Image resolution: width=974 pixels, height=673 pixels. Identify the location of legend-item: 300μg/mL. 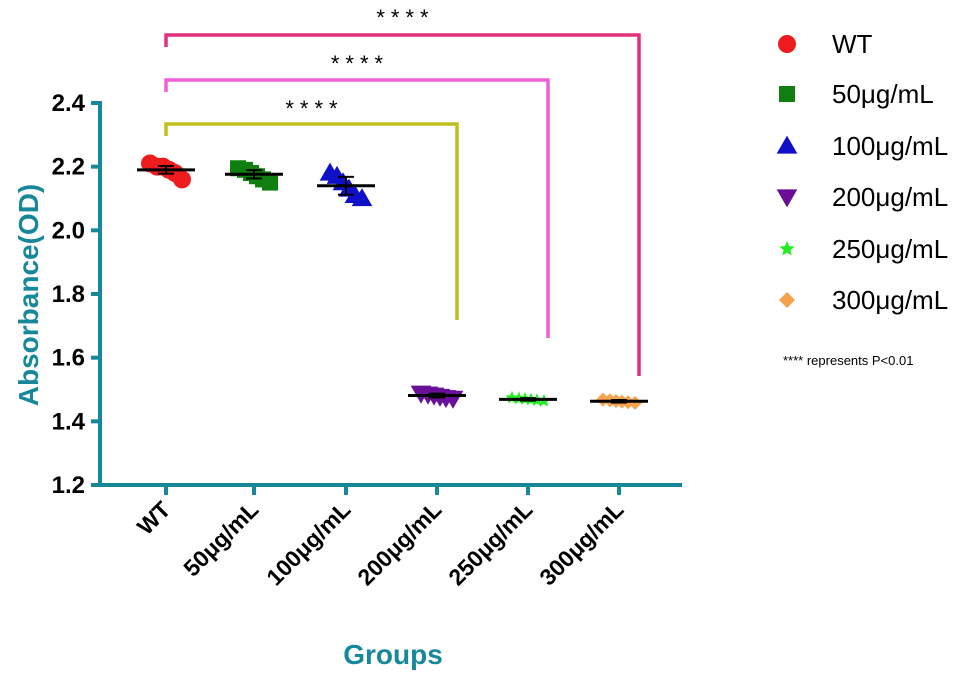
(863, 300).